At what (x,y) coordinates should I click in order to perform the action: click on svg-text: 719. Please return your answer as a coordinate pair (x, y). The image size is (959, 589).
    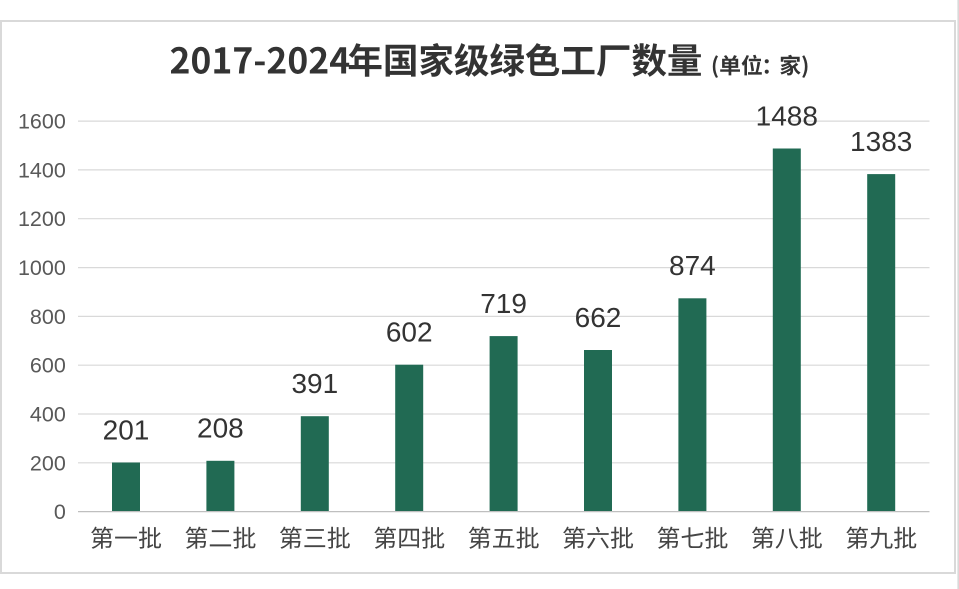
    Looking at the image, I should click on (503, 303).